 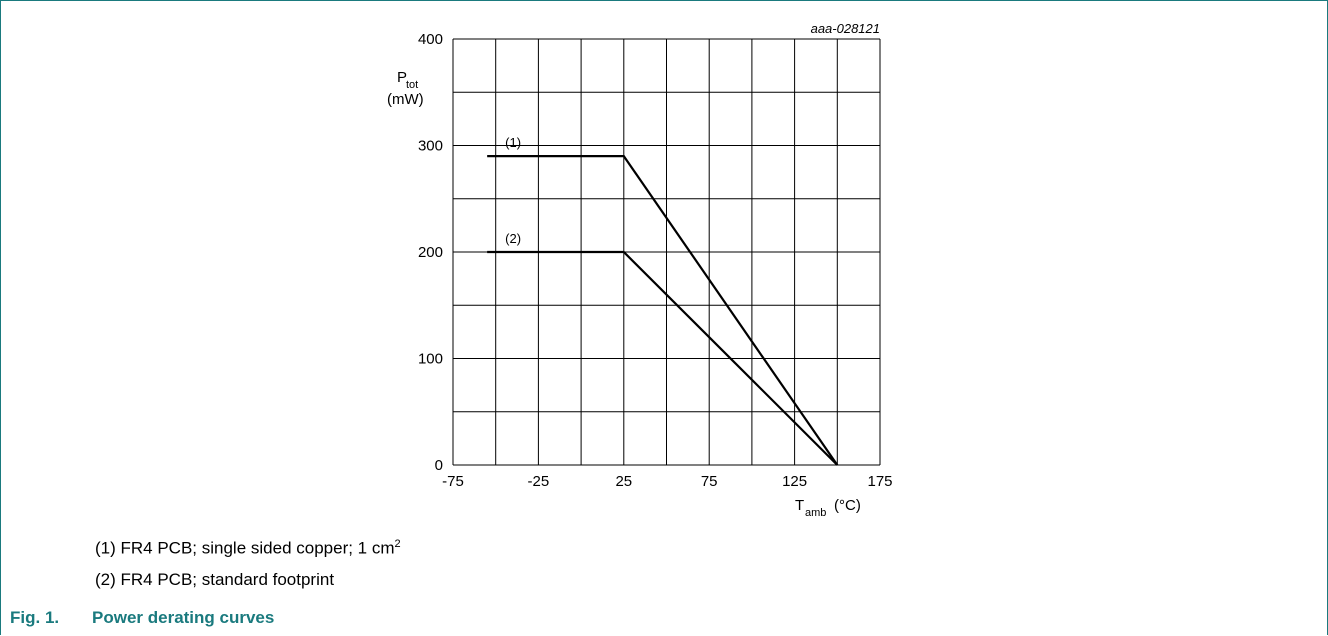 What do you see at coordinates (430, 359) in the screenshot?
I see `y-tick-label: 100` at bounding box center [430, 359].